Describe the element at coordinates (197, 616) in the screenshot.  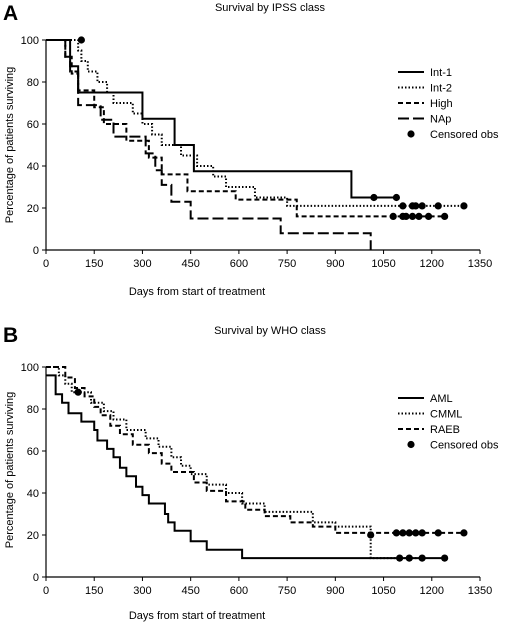
I see `panel-b-xlabel: Days from start of treatment` at that location.